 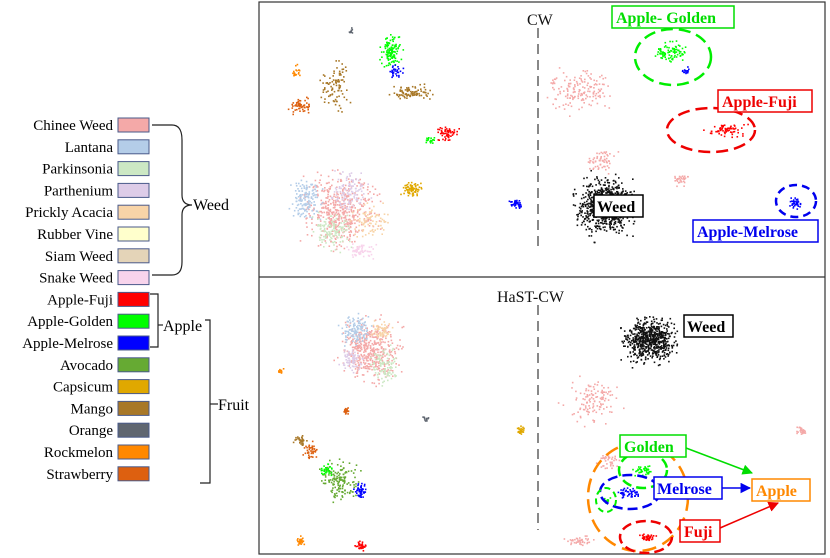 I want to click on melrose-box-top, so click(x=755, y=231).